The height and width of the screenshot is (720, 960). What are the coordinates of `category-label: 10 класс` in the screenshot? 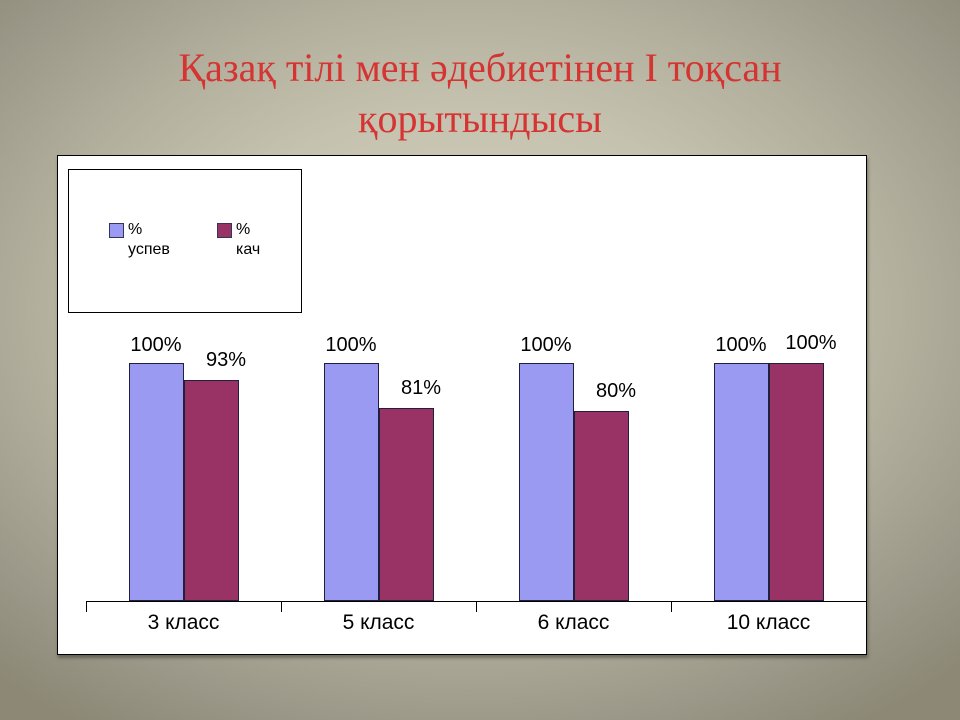 It's located at (768, 622).